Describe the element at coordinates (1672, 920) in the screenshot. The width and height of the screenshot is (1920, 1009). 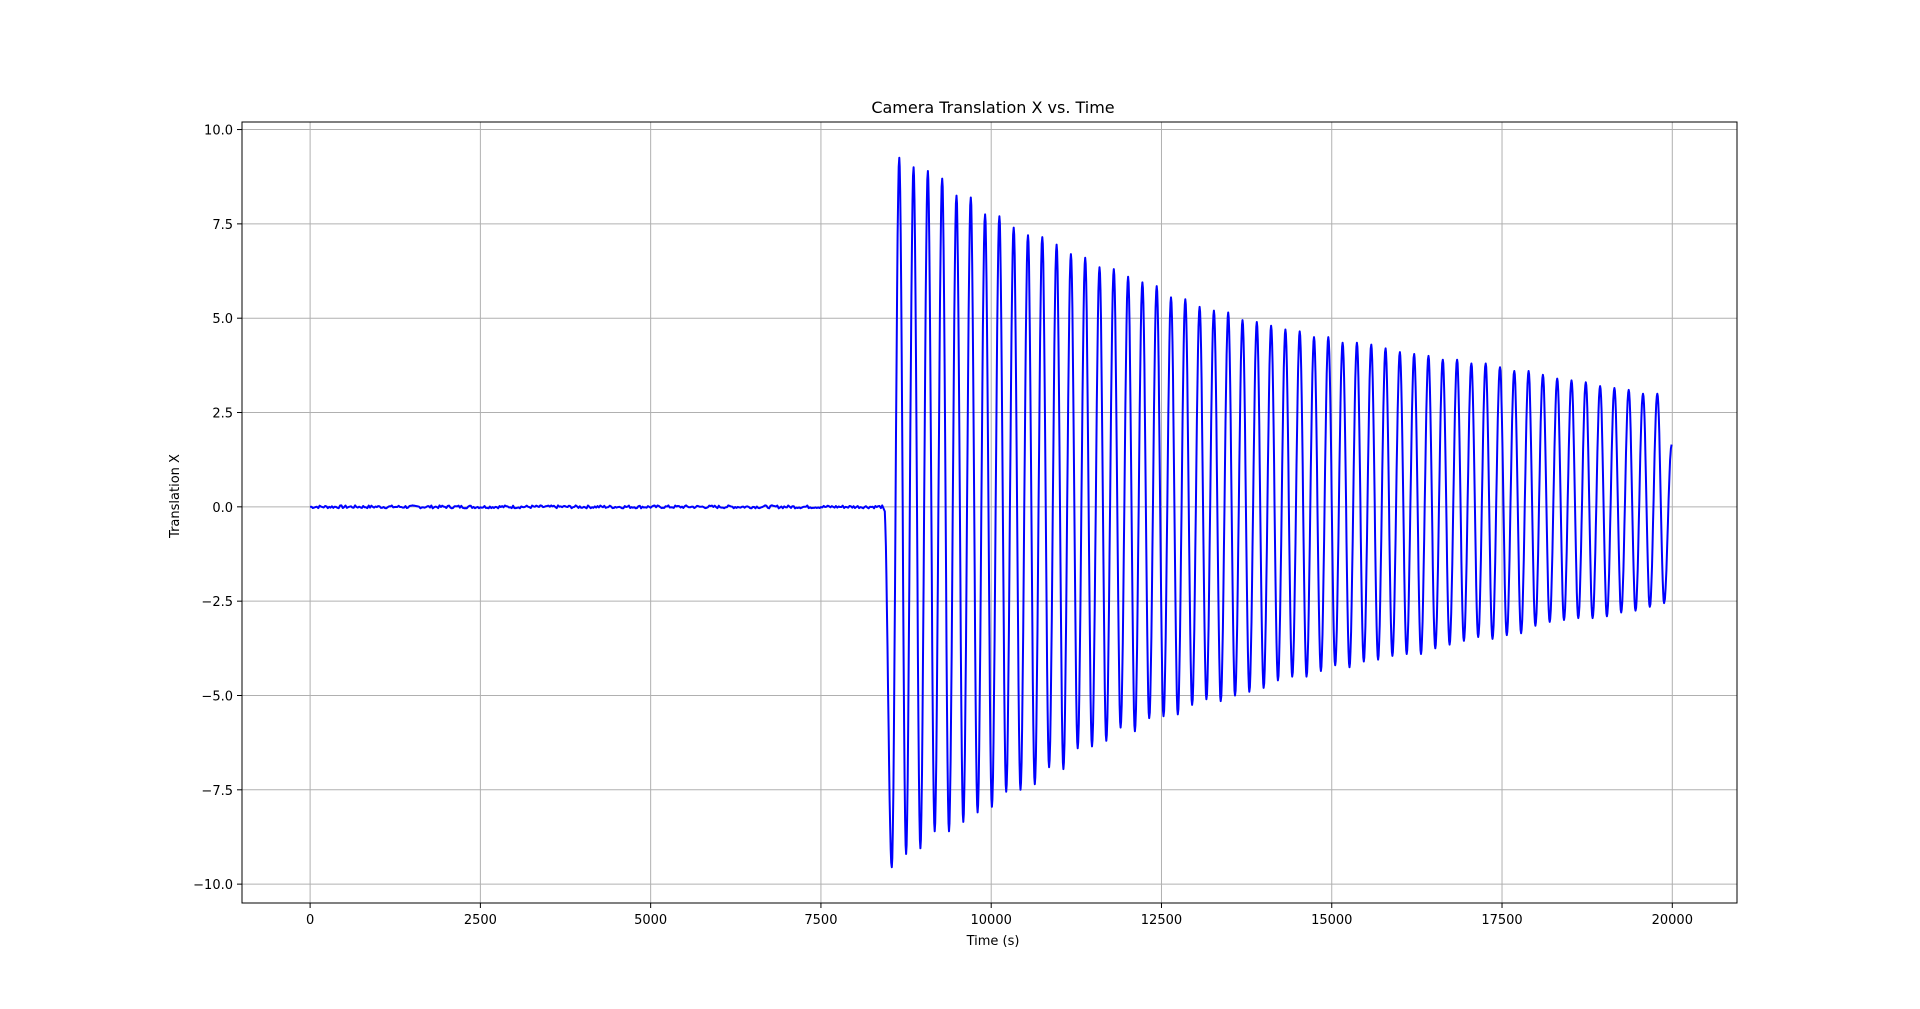
I see `x-tick-label: 20000` at that location.